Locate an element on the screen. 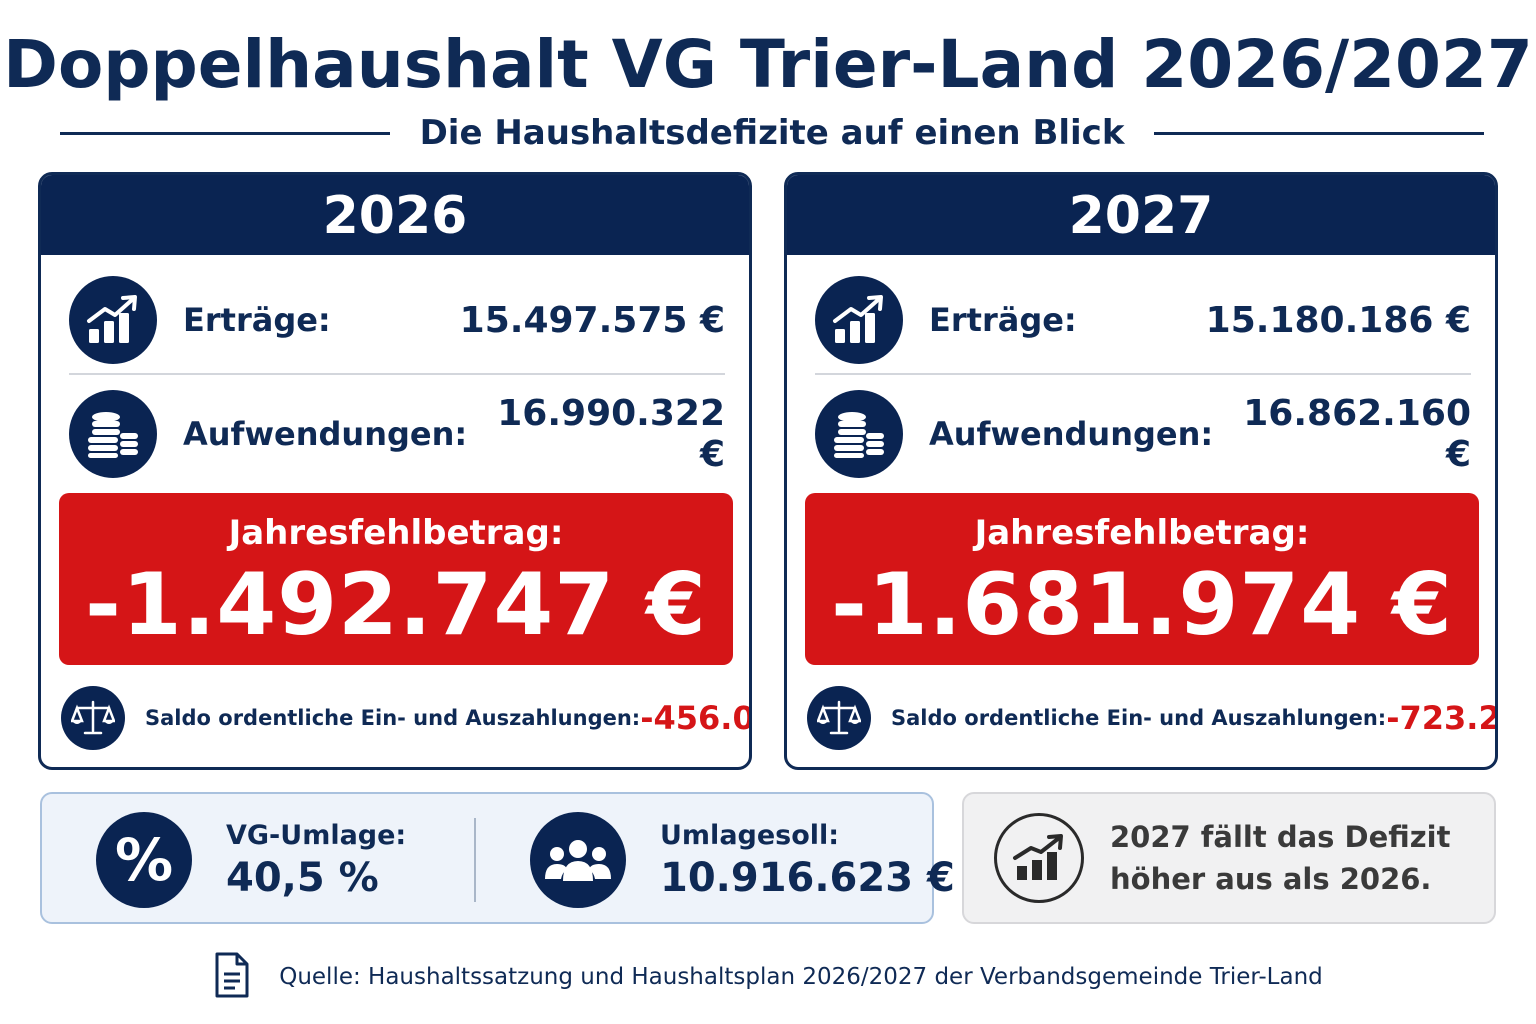 Image resolution: width=1536 pixels, height=1024 pixels. ertraege-row: Erträge: 15.497.575 € is located at coordinates (397, 320).